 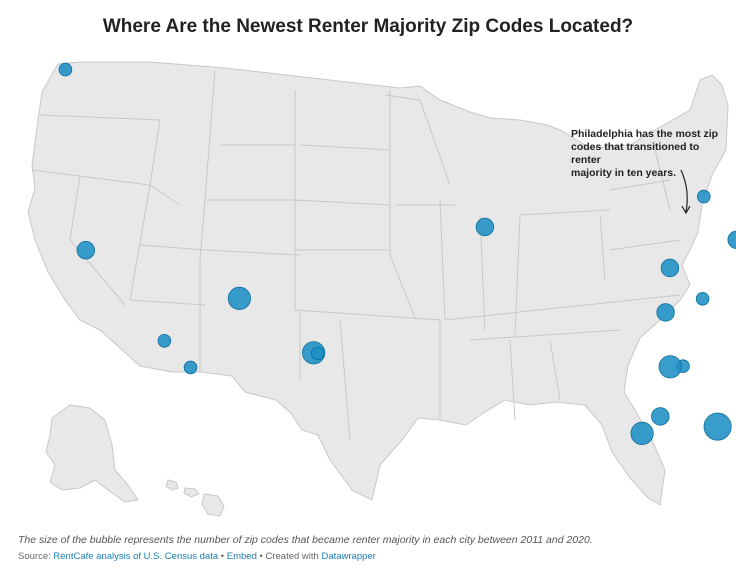 I want to click on annotation-arrow, so click(x=684, y=191).